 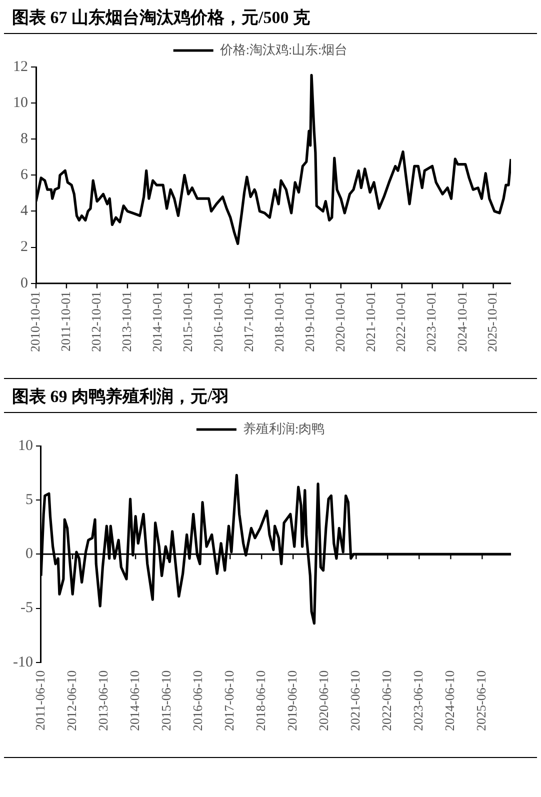 I want to click on x-tick-label: 2023-10-01, so click(x=431, y=321).